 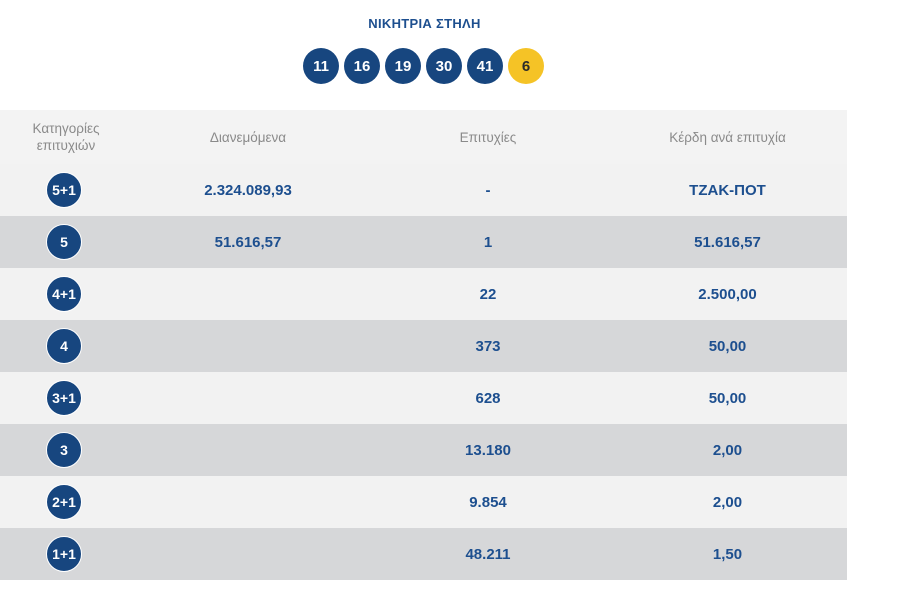 I want to click on category-cell: 5, so click(x=64, y=242).